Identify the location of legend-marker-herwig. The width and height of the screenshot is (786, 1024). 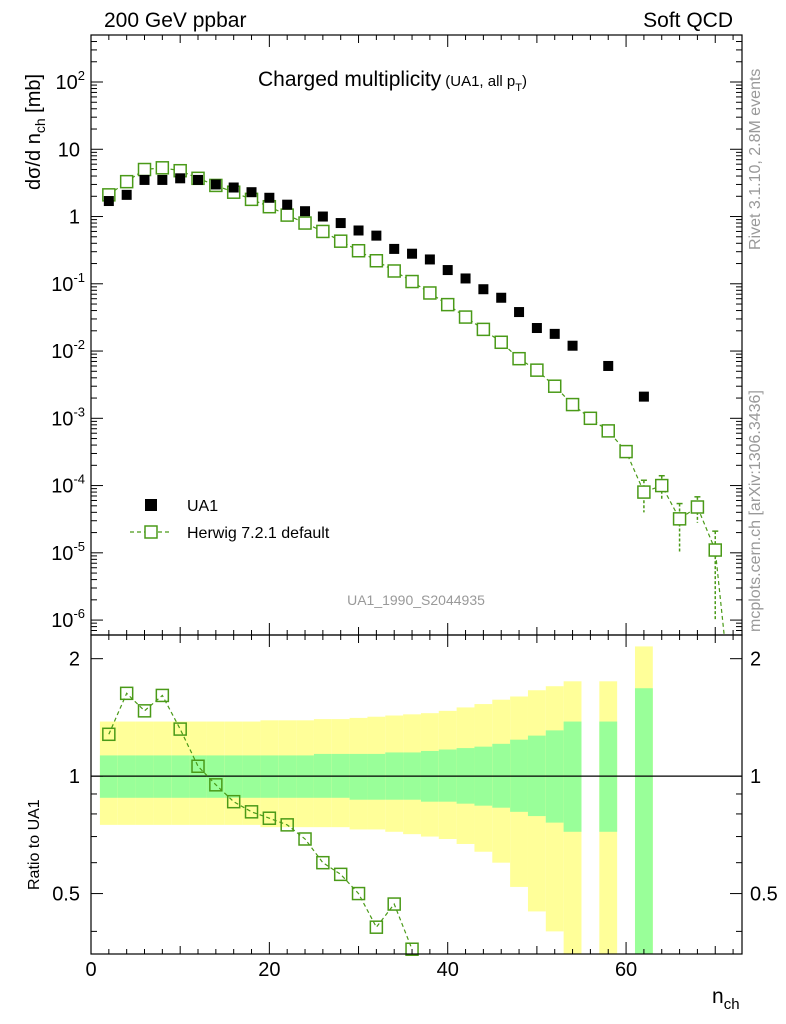
(151, 532).